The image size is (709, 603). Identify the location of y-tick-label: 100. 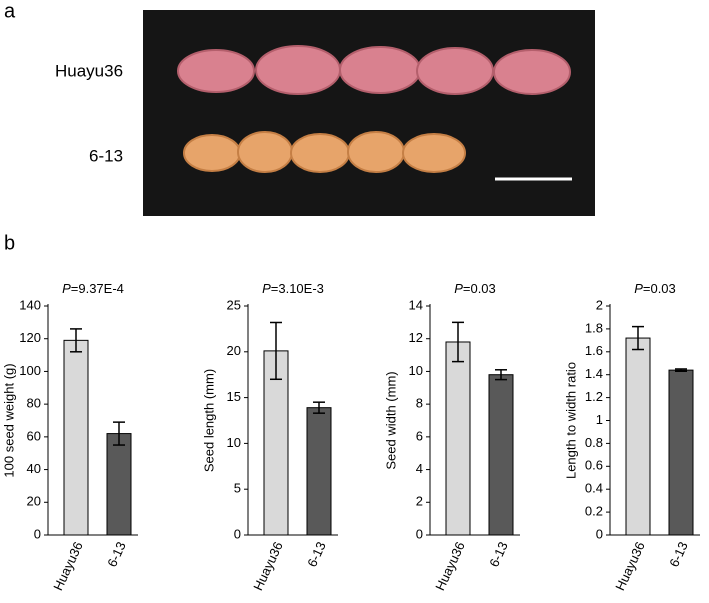
(30, 370).